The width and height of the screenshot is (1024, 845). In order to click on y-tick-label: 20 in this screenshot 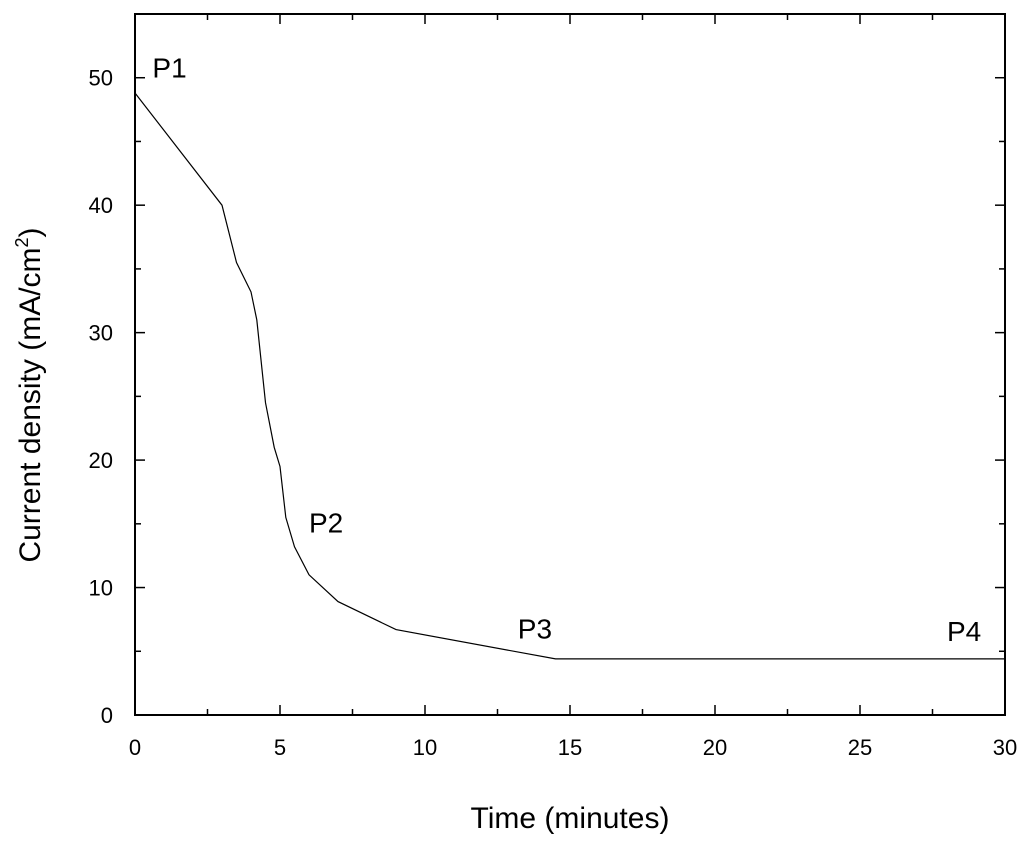, I will do `click(101, 460)`.